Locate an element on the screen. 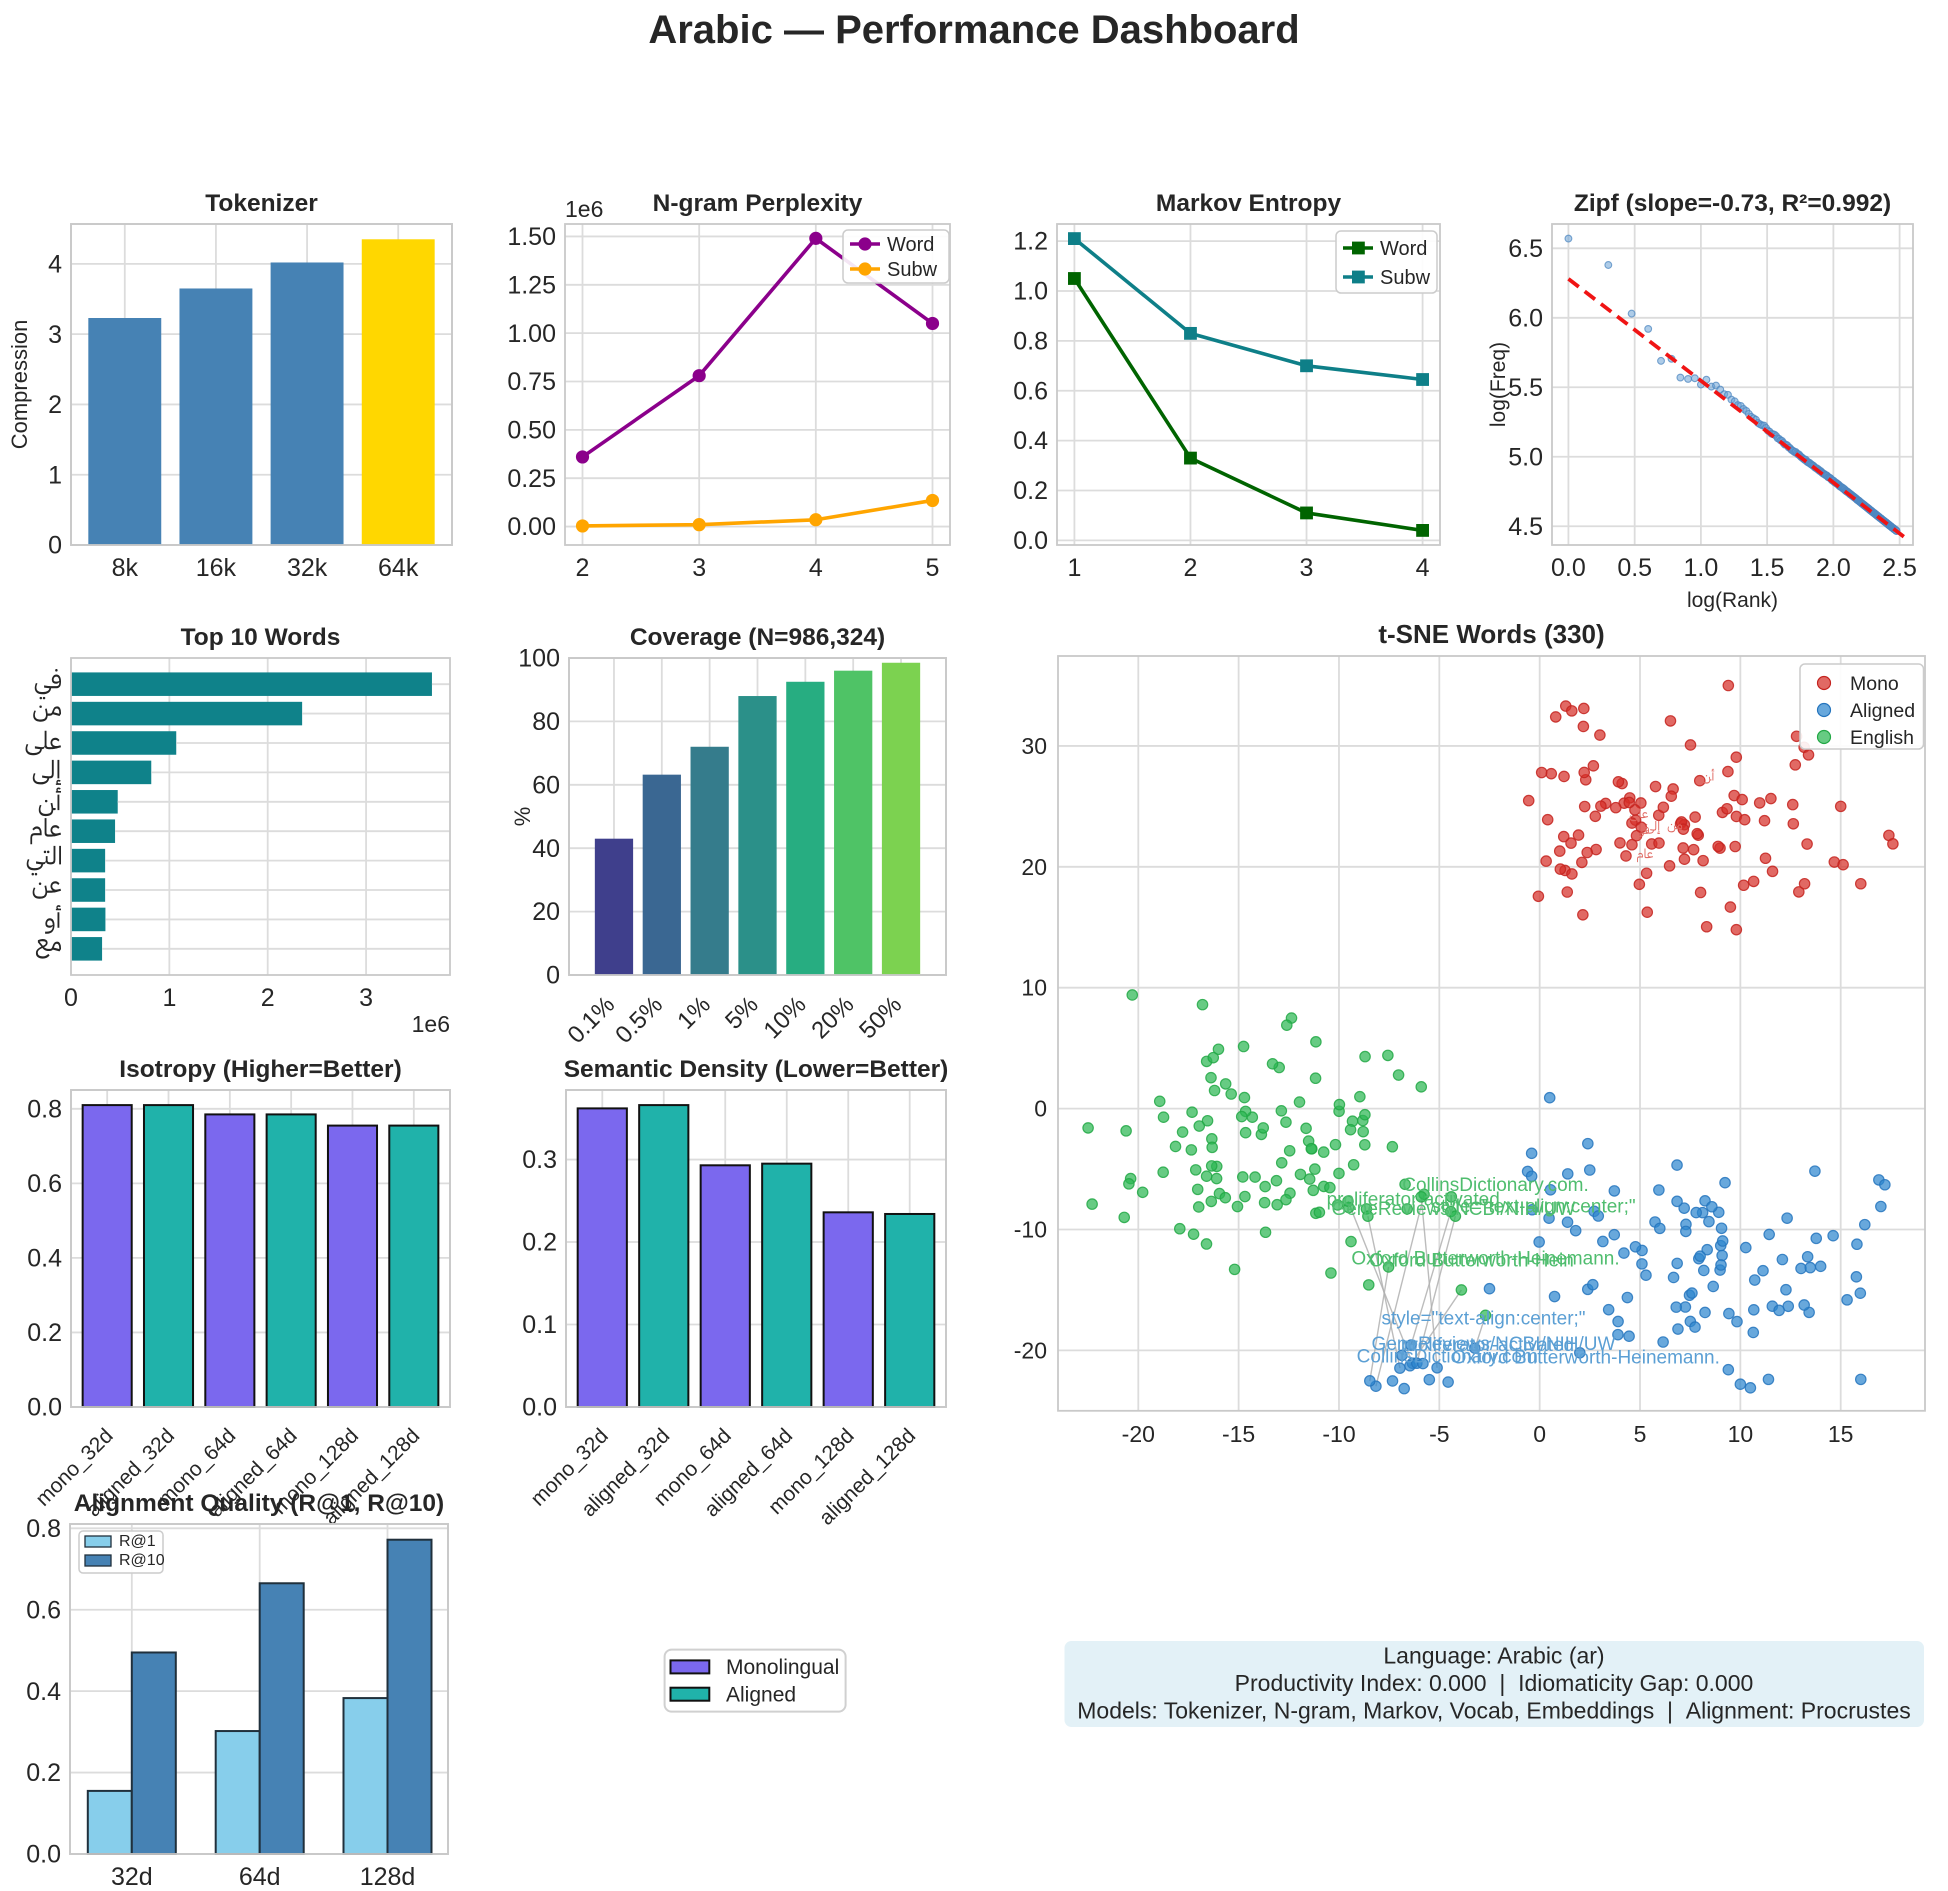 The height and width of the screenshot is (1891, 1948). svg-text: Monolingual is located at coordinates (782, 1667).